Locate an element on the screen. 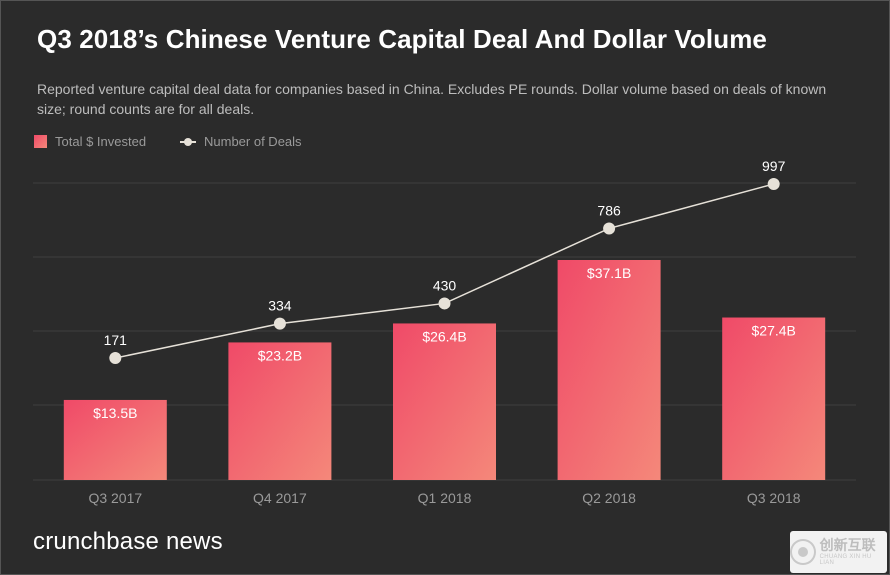 Image resolution: width=890 pixels, height=575 pixels. legend-bar-label: Total $ Invested is located at coordinates (101, 141).